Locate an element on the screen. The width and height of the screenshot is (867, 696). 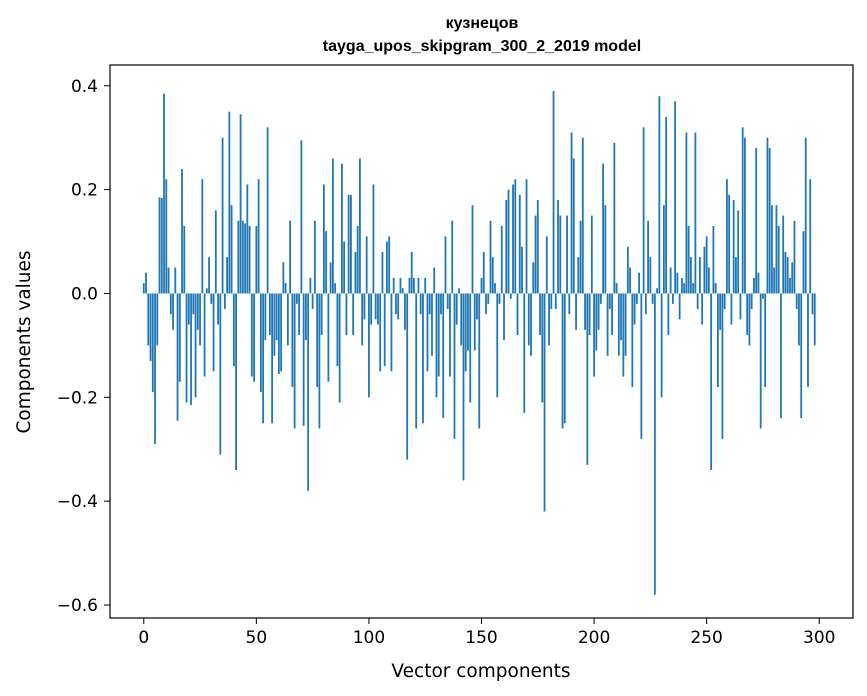
y-tick-label: 0.2 is located at coordinates (84, 191).